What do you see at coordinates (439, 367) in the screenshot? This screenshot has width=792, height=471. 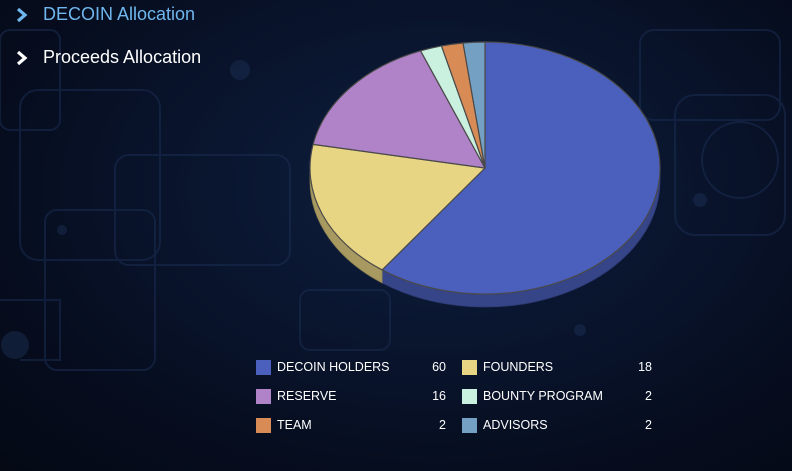 I see `legend-value: 60` at bounding box center [439, 367].